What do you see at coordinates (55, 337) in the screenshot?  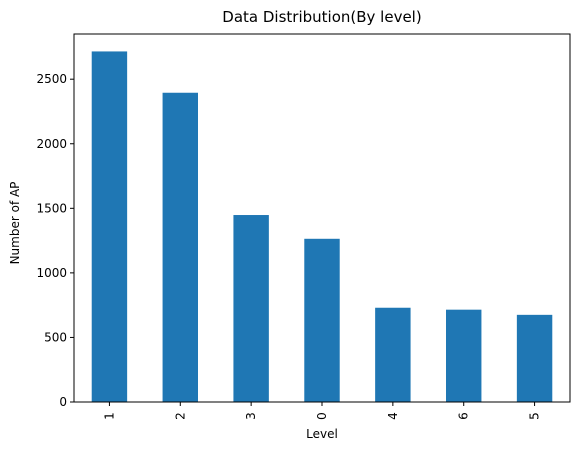 I see `y-tick-label: 500` at bounding box center [55, 337].